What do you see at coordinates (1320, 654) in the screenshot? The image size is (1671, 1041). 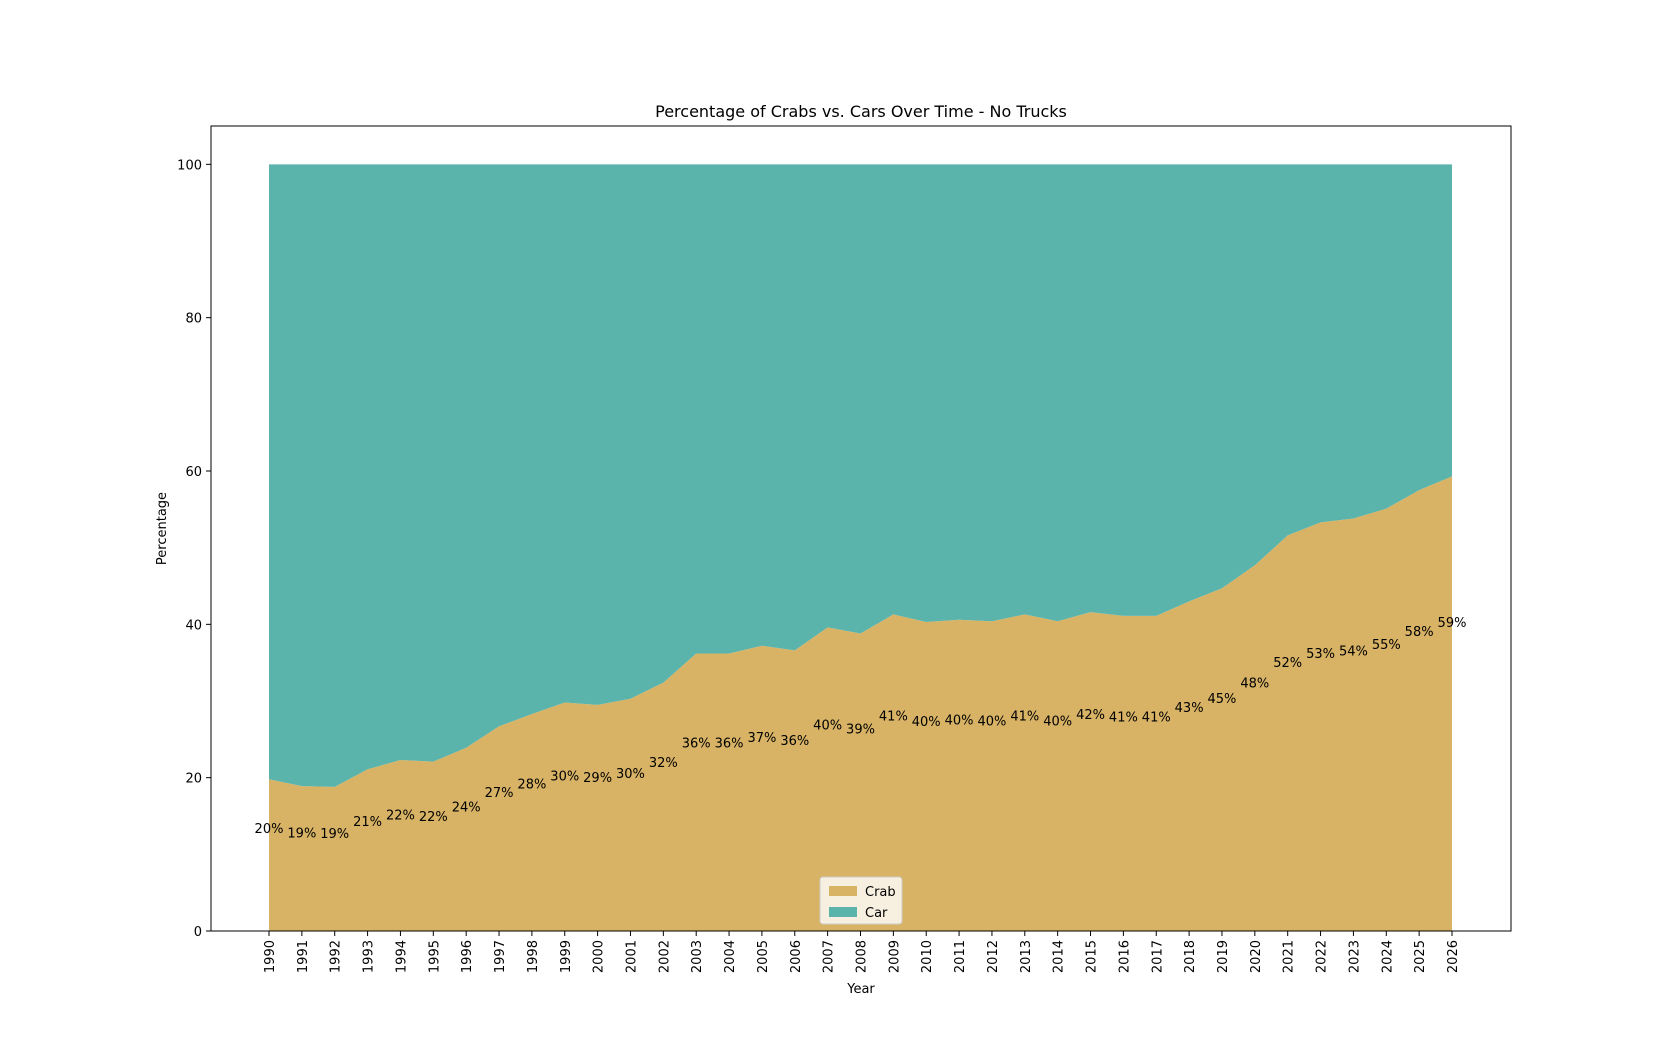 I see `data-label: 53%` at bounding box center [1320, 654].